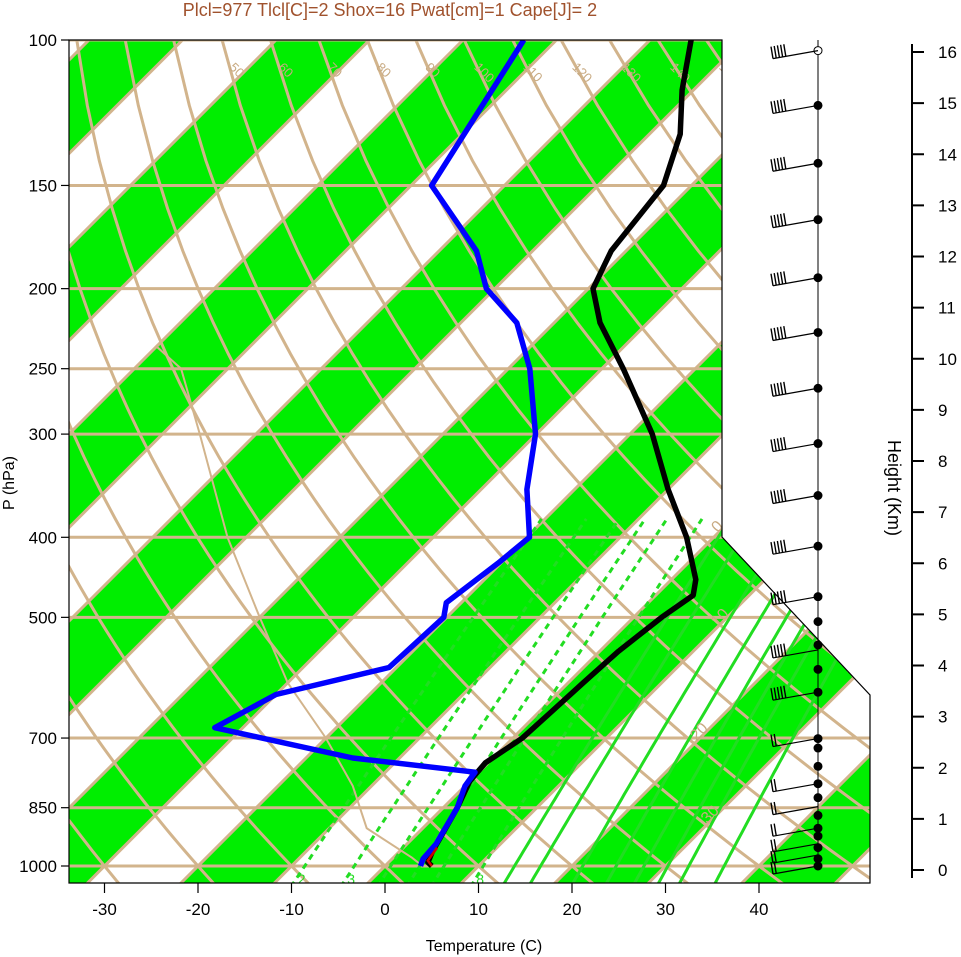  I want to click on pressure-tick-label: 250, so click(43, 369).